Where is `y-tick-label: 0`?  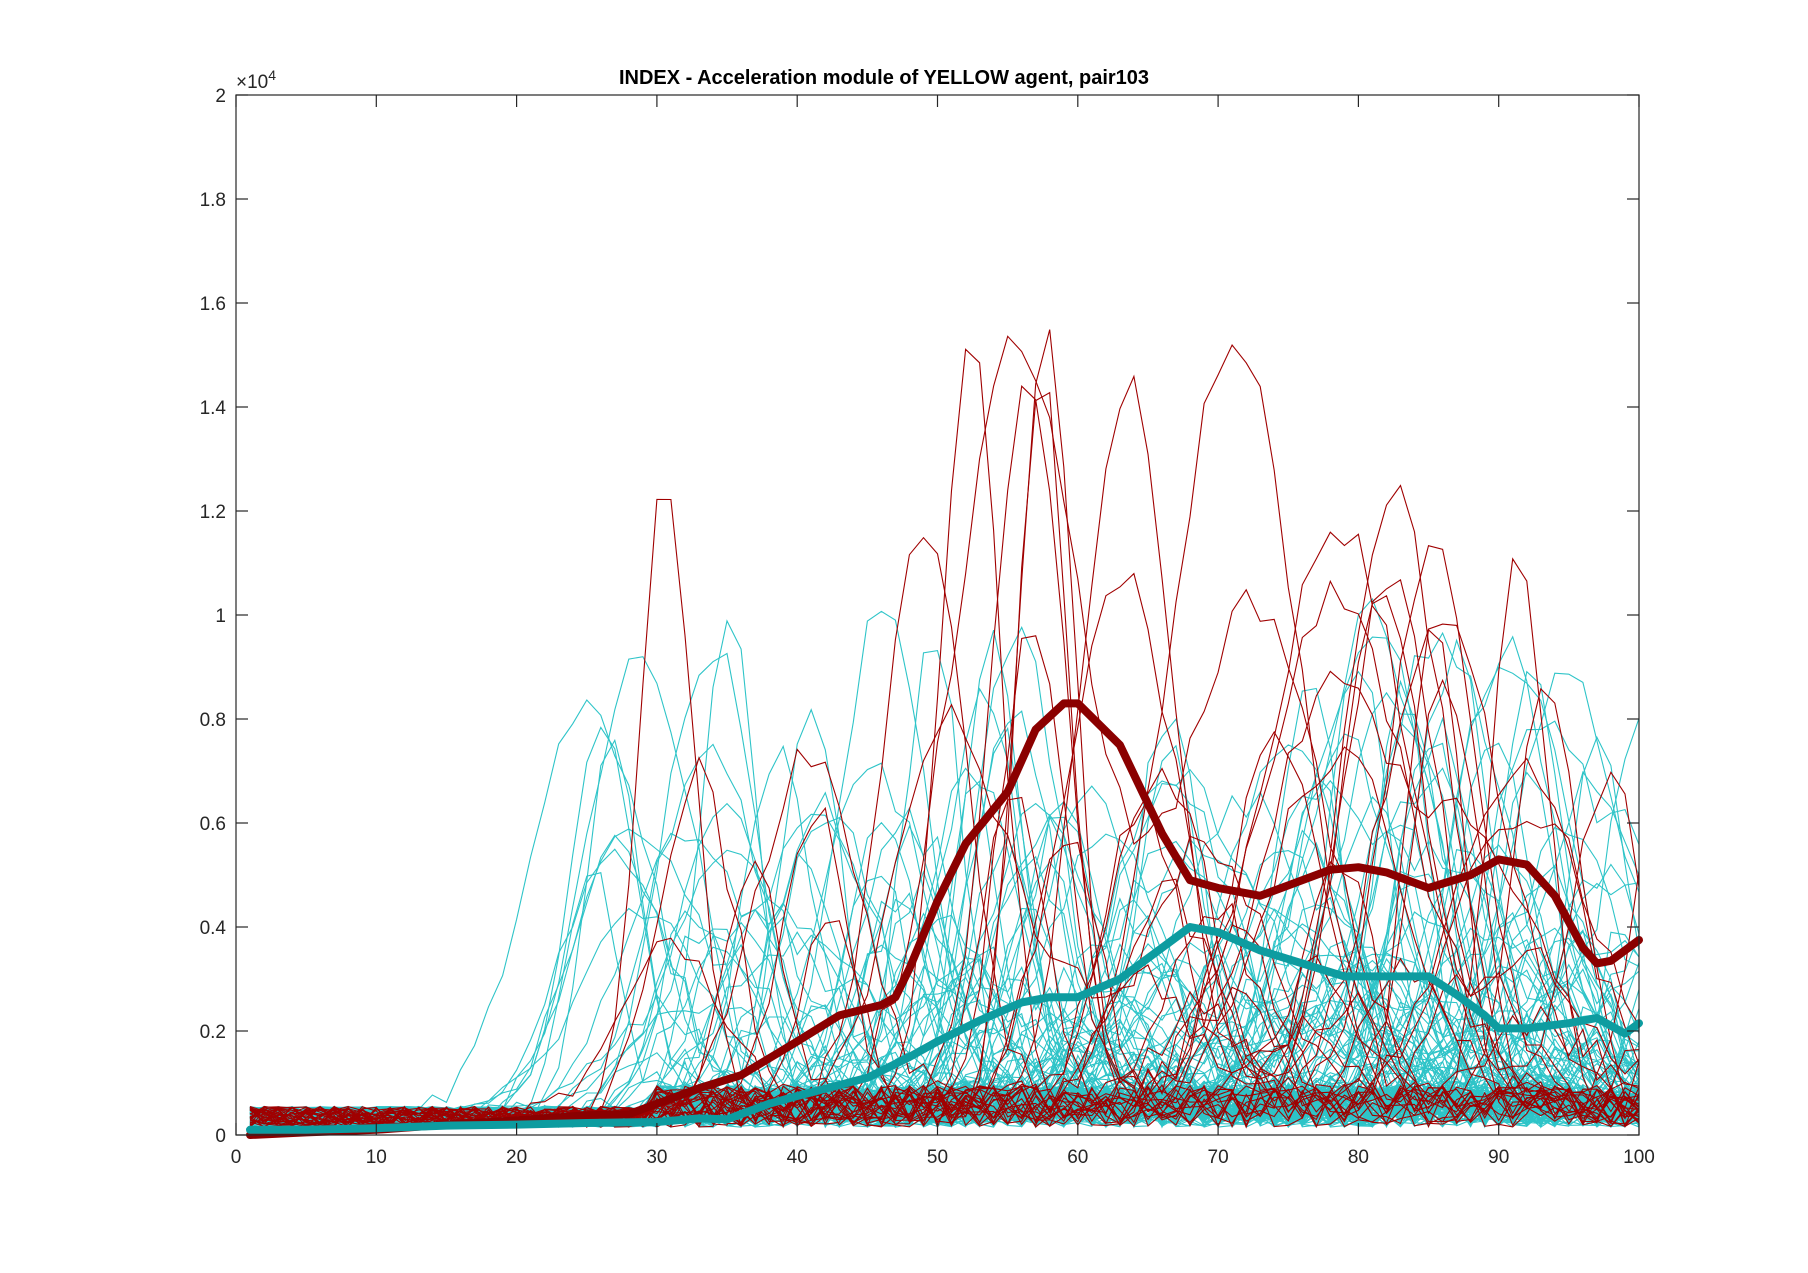
y-tick-label: 0 is located at coordinates (220, 1136).